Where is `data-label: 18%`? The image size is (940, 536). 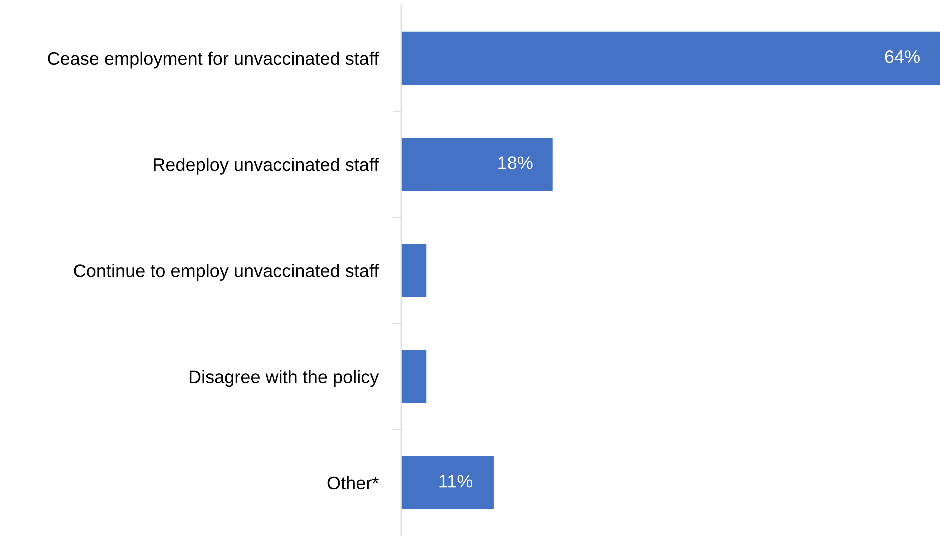 data-label: 18% is located at coordinates (515, 163).